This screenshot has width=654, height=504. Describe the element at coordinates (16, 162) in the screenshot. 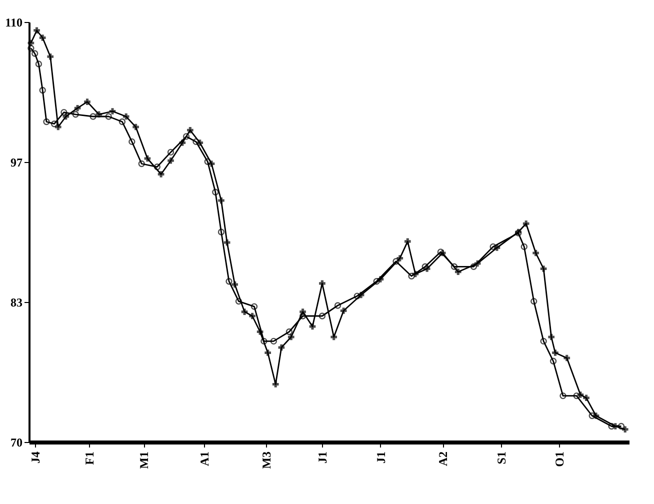

I see `y-tick-label: 97` at that location.